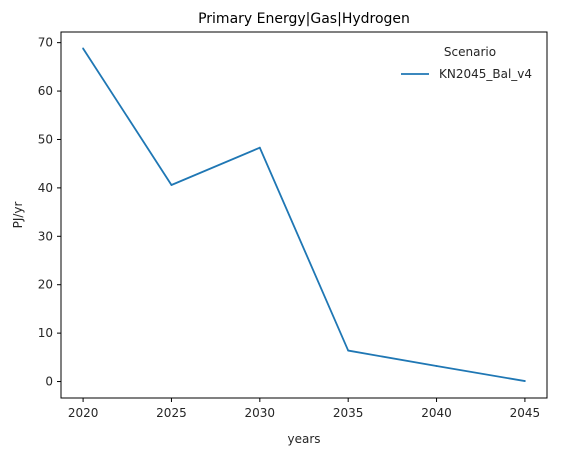  I want to click on y-tick-label: 70, so click(45, 43).